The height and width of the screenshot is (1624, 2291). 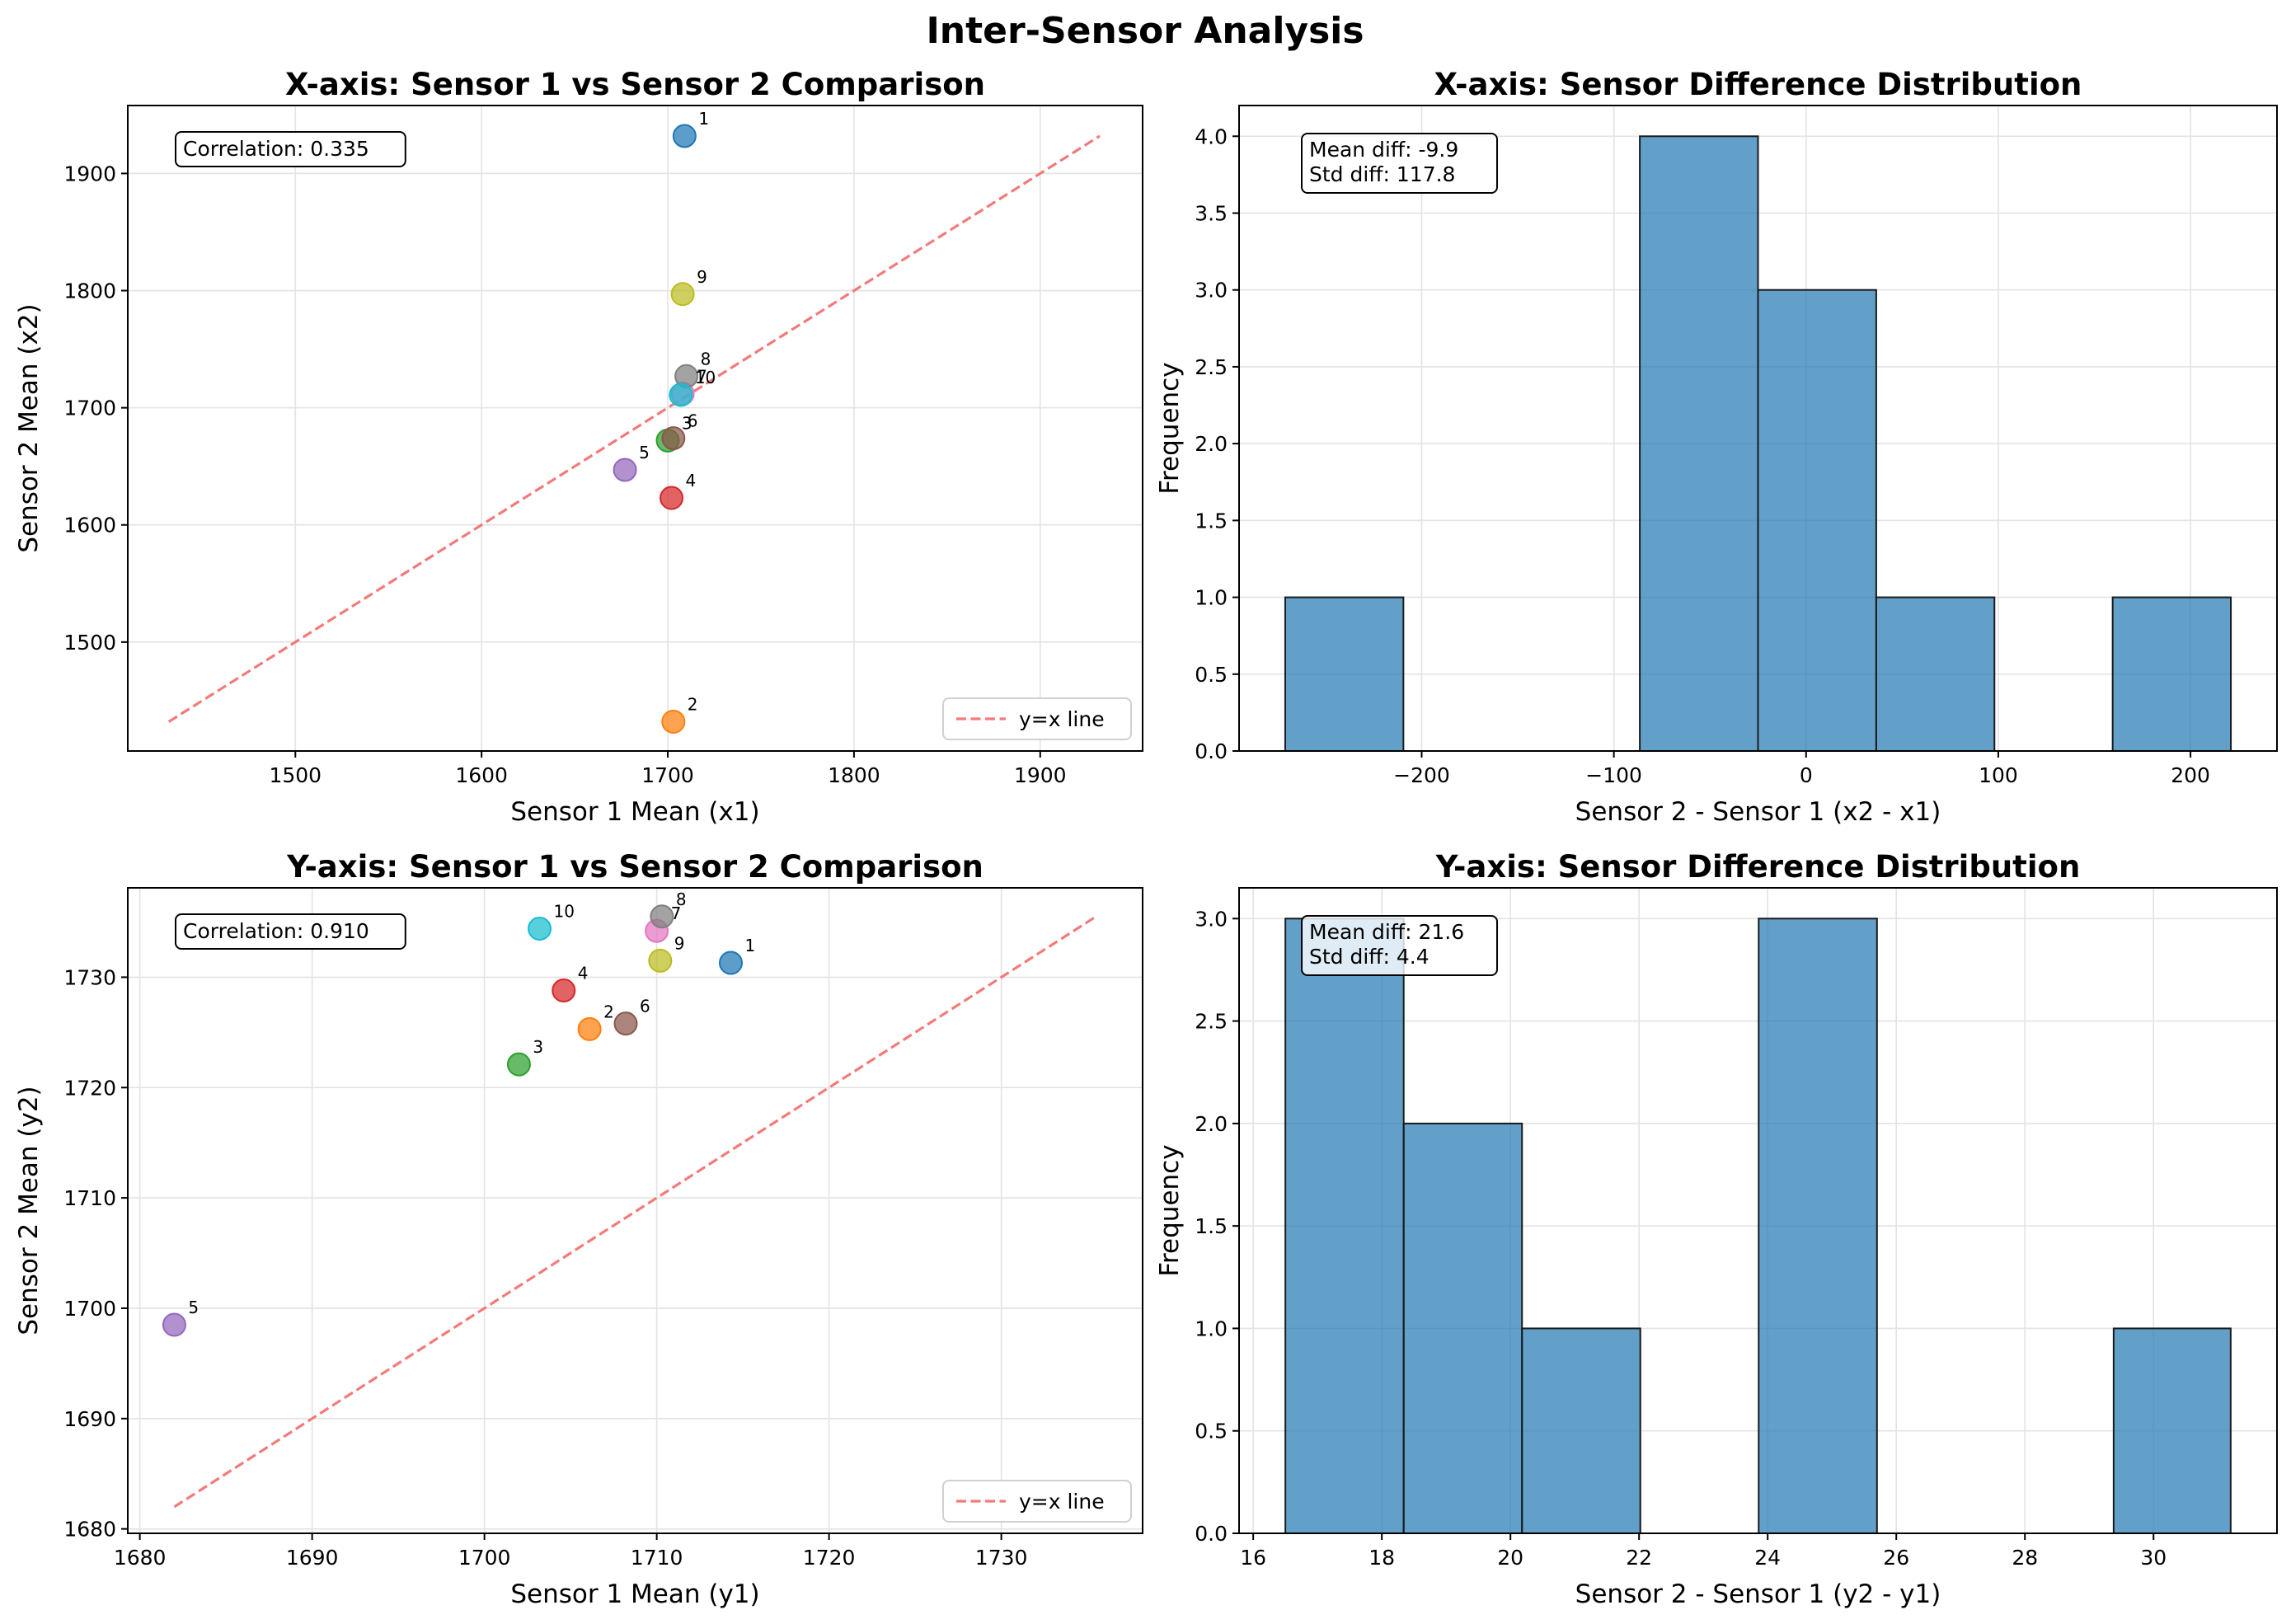 I want to click on x-axis-label: Sensor 1 Mean (y1), so click(x=634, y=1594).